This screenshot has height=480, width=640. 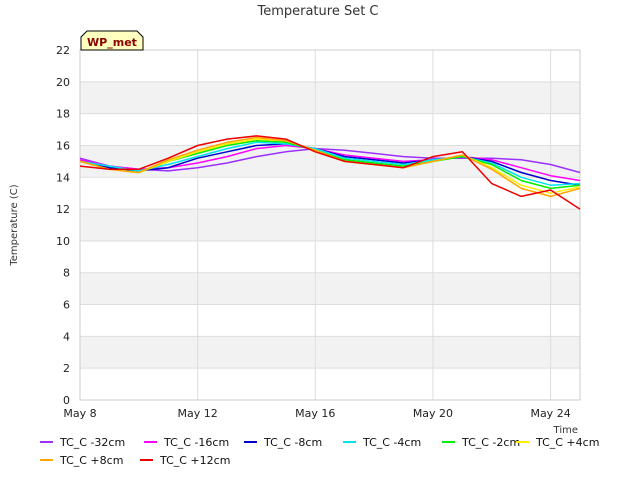 What do you see at coordinates (66, 336) in the screenshot?
I see `y-tick-label: 4` at bounding box center [66, 336].